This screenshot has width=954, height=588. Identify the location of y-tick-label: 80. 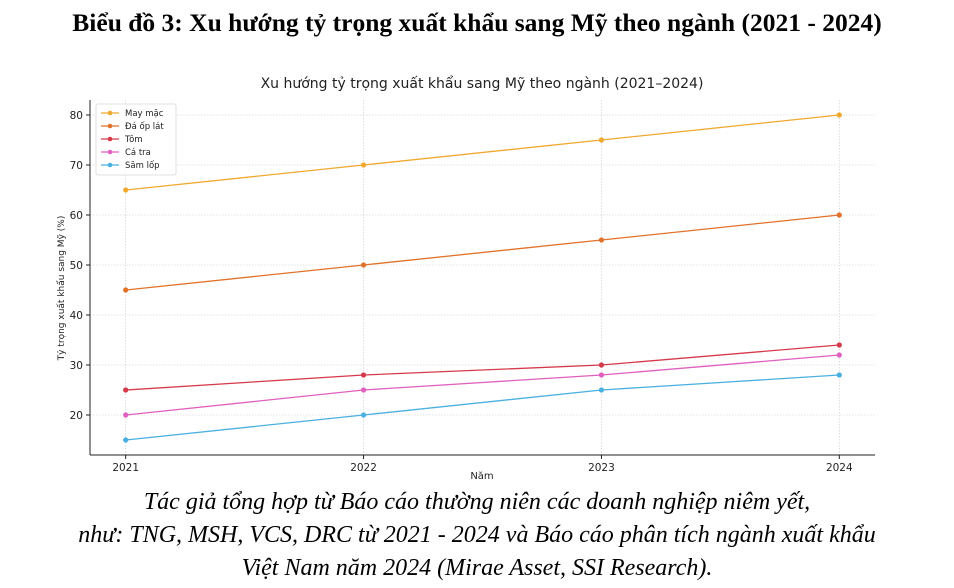
(76, 116).